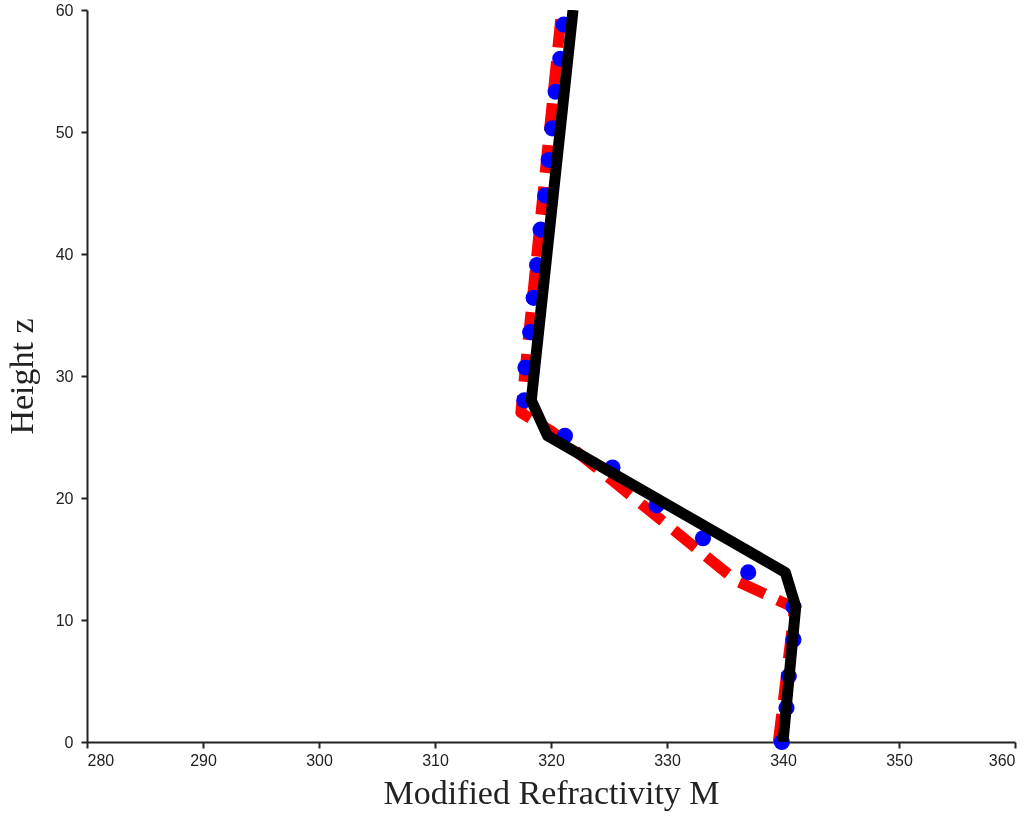 The image size is (1032, 823). What do you see at coordinates (64, 10) in the screenshot?
I see `y-tick-label: 60` at bounding box center [64, 10].